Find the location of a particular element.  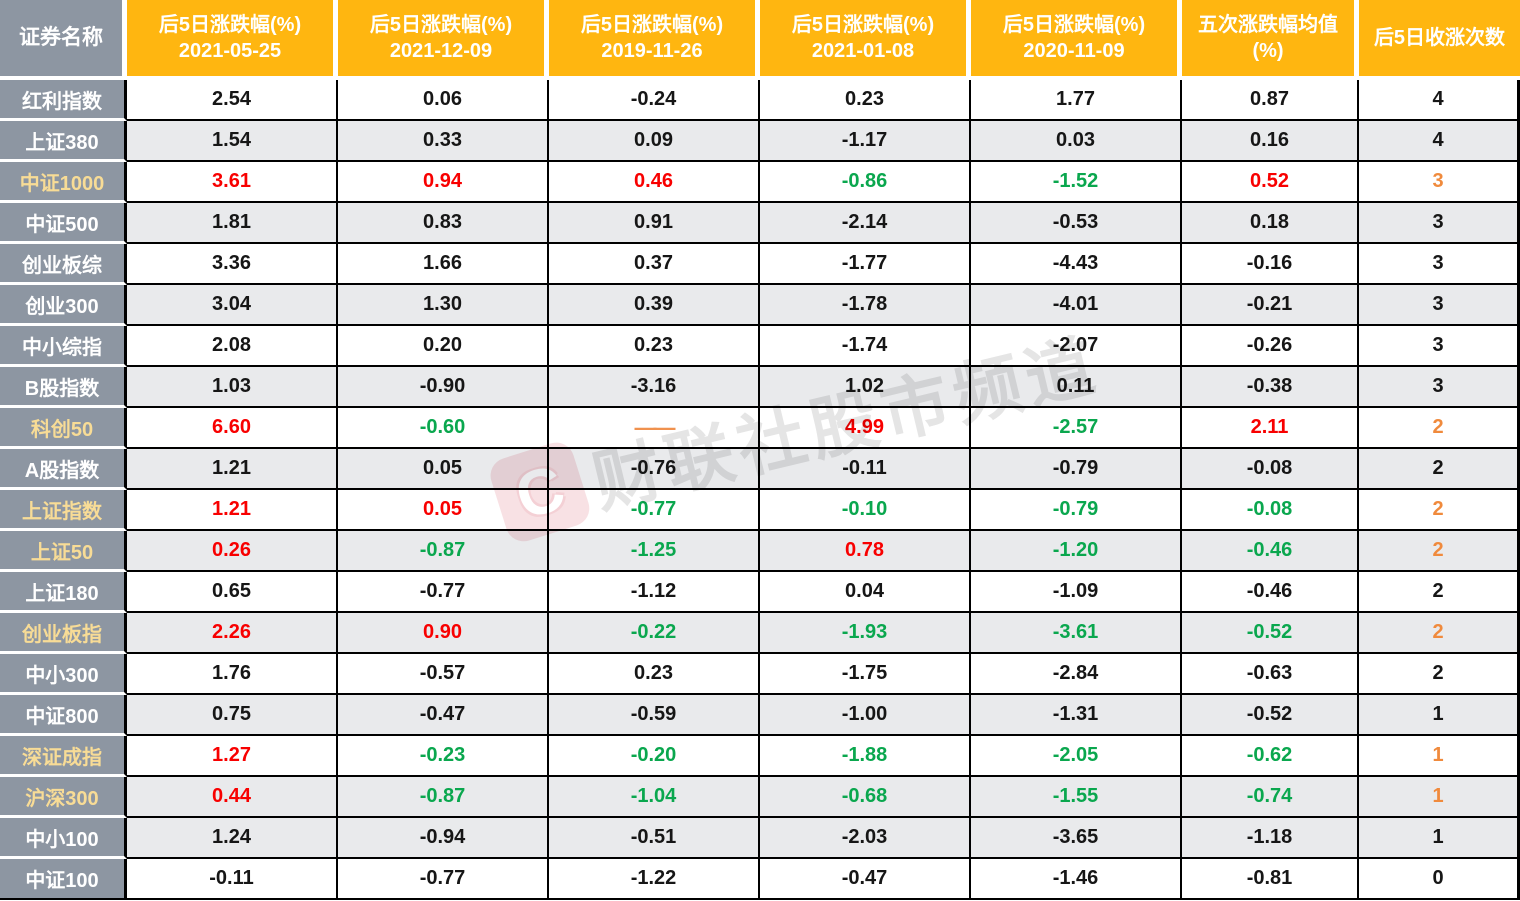

change-value-cell: 0.33 is located at coordinates (443, 141).